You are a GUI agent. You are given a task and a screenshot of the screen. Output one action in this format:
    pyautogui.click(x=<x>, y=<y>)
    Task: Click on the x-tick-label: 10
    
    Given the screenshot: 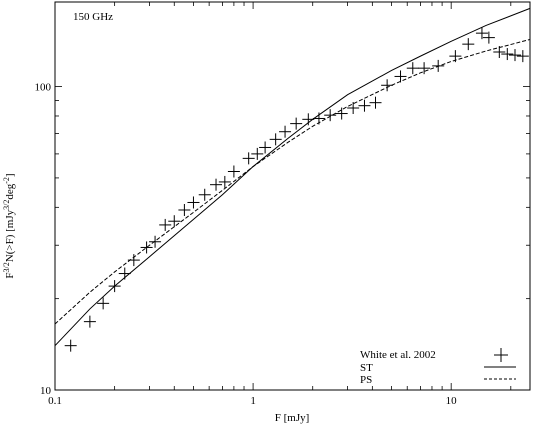 What is the action you would take?
    pyautogui.click(x=452, y=401)
    